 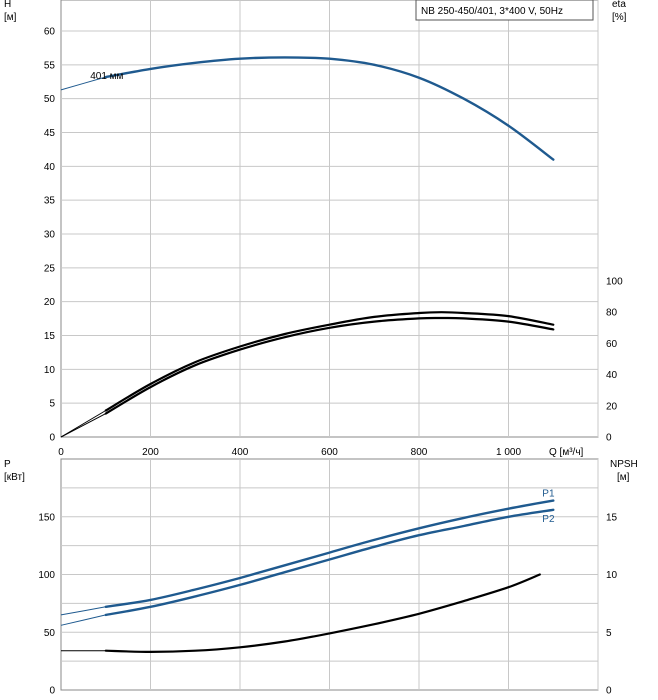 I want to click on series-label-p2: P2, so click(x=548, y=519).